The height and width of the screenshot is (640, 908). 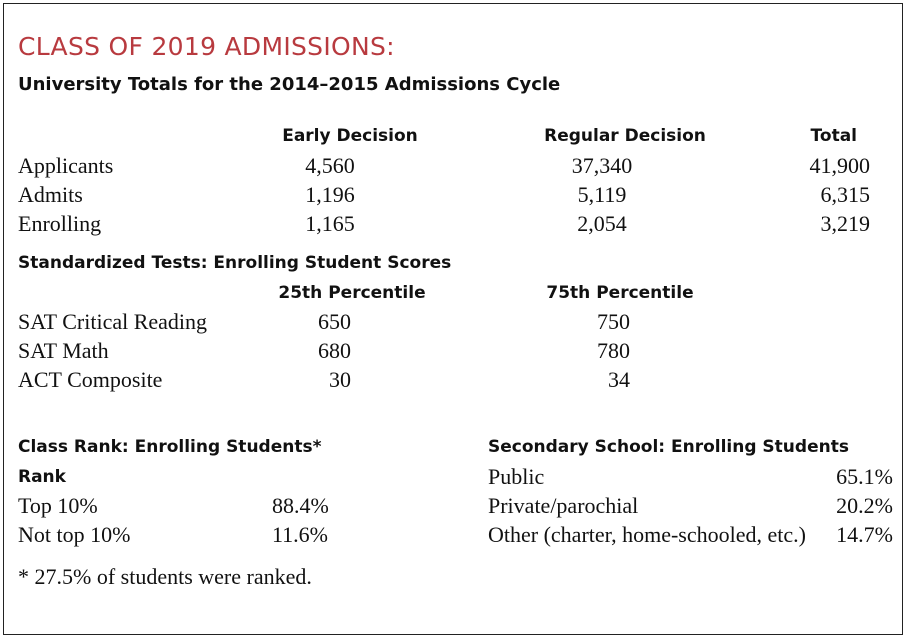 I want to click on cell: 11.6%, so click(x=300, y=534).